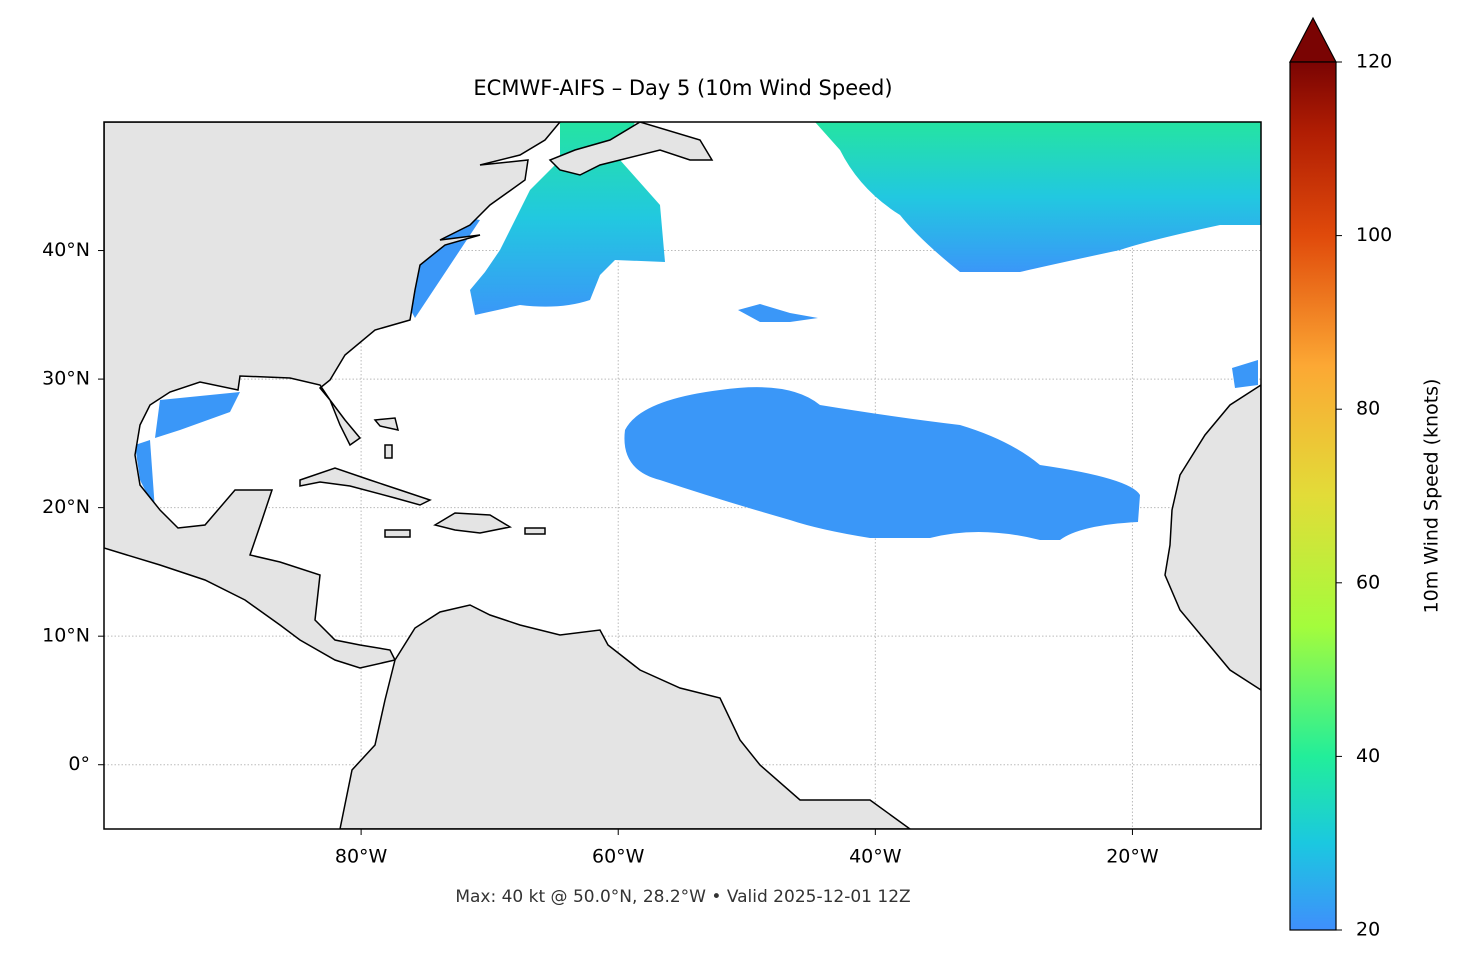 The width and height of the screenshot is (1466, 969). Describe the element at coordinates (1368, 930) in the screenshot. I see `colorbar-tick-label: 20` at that location.